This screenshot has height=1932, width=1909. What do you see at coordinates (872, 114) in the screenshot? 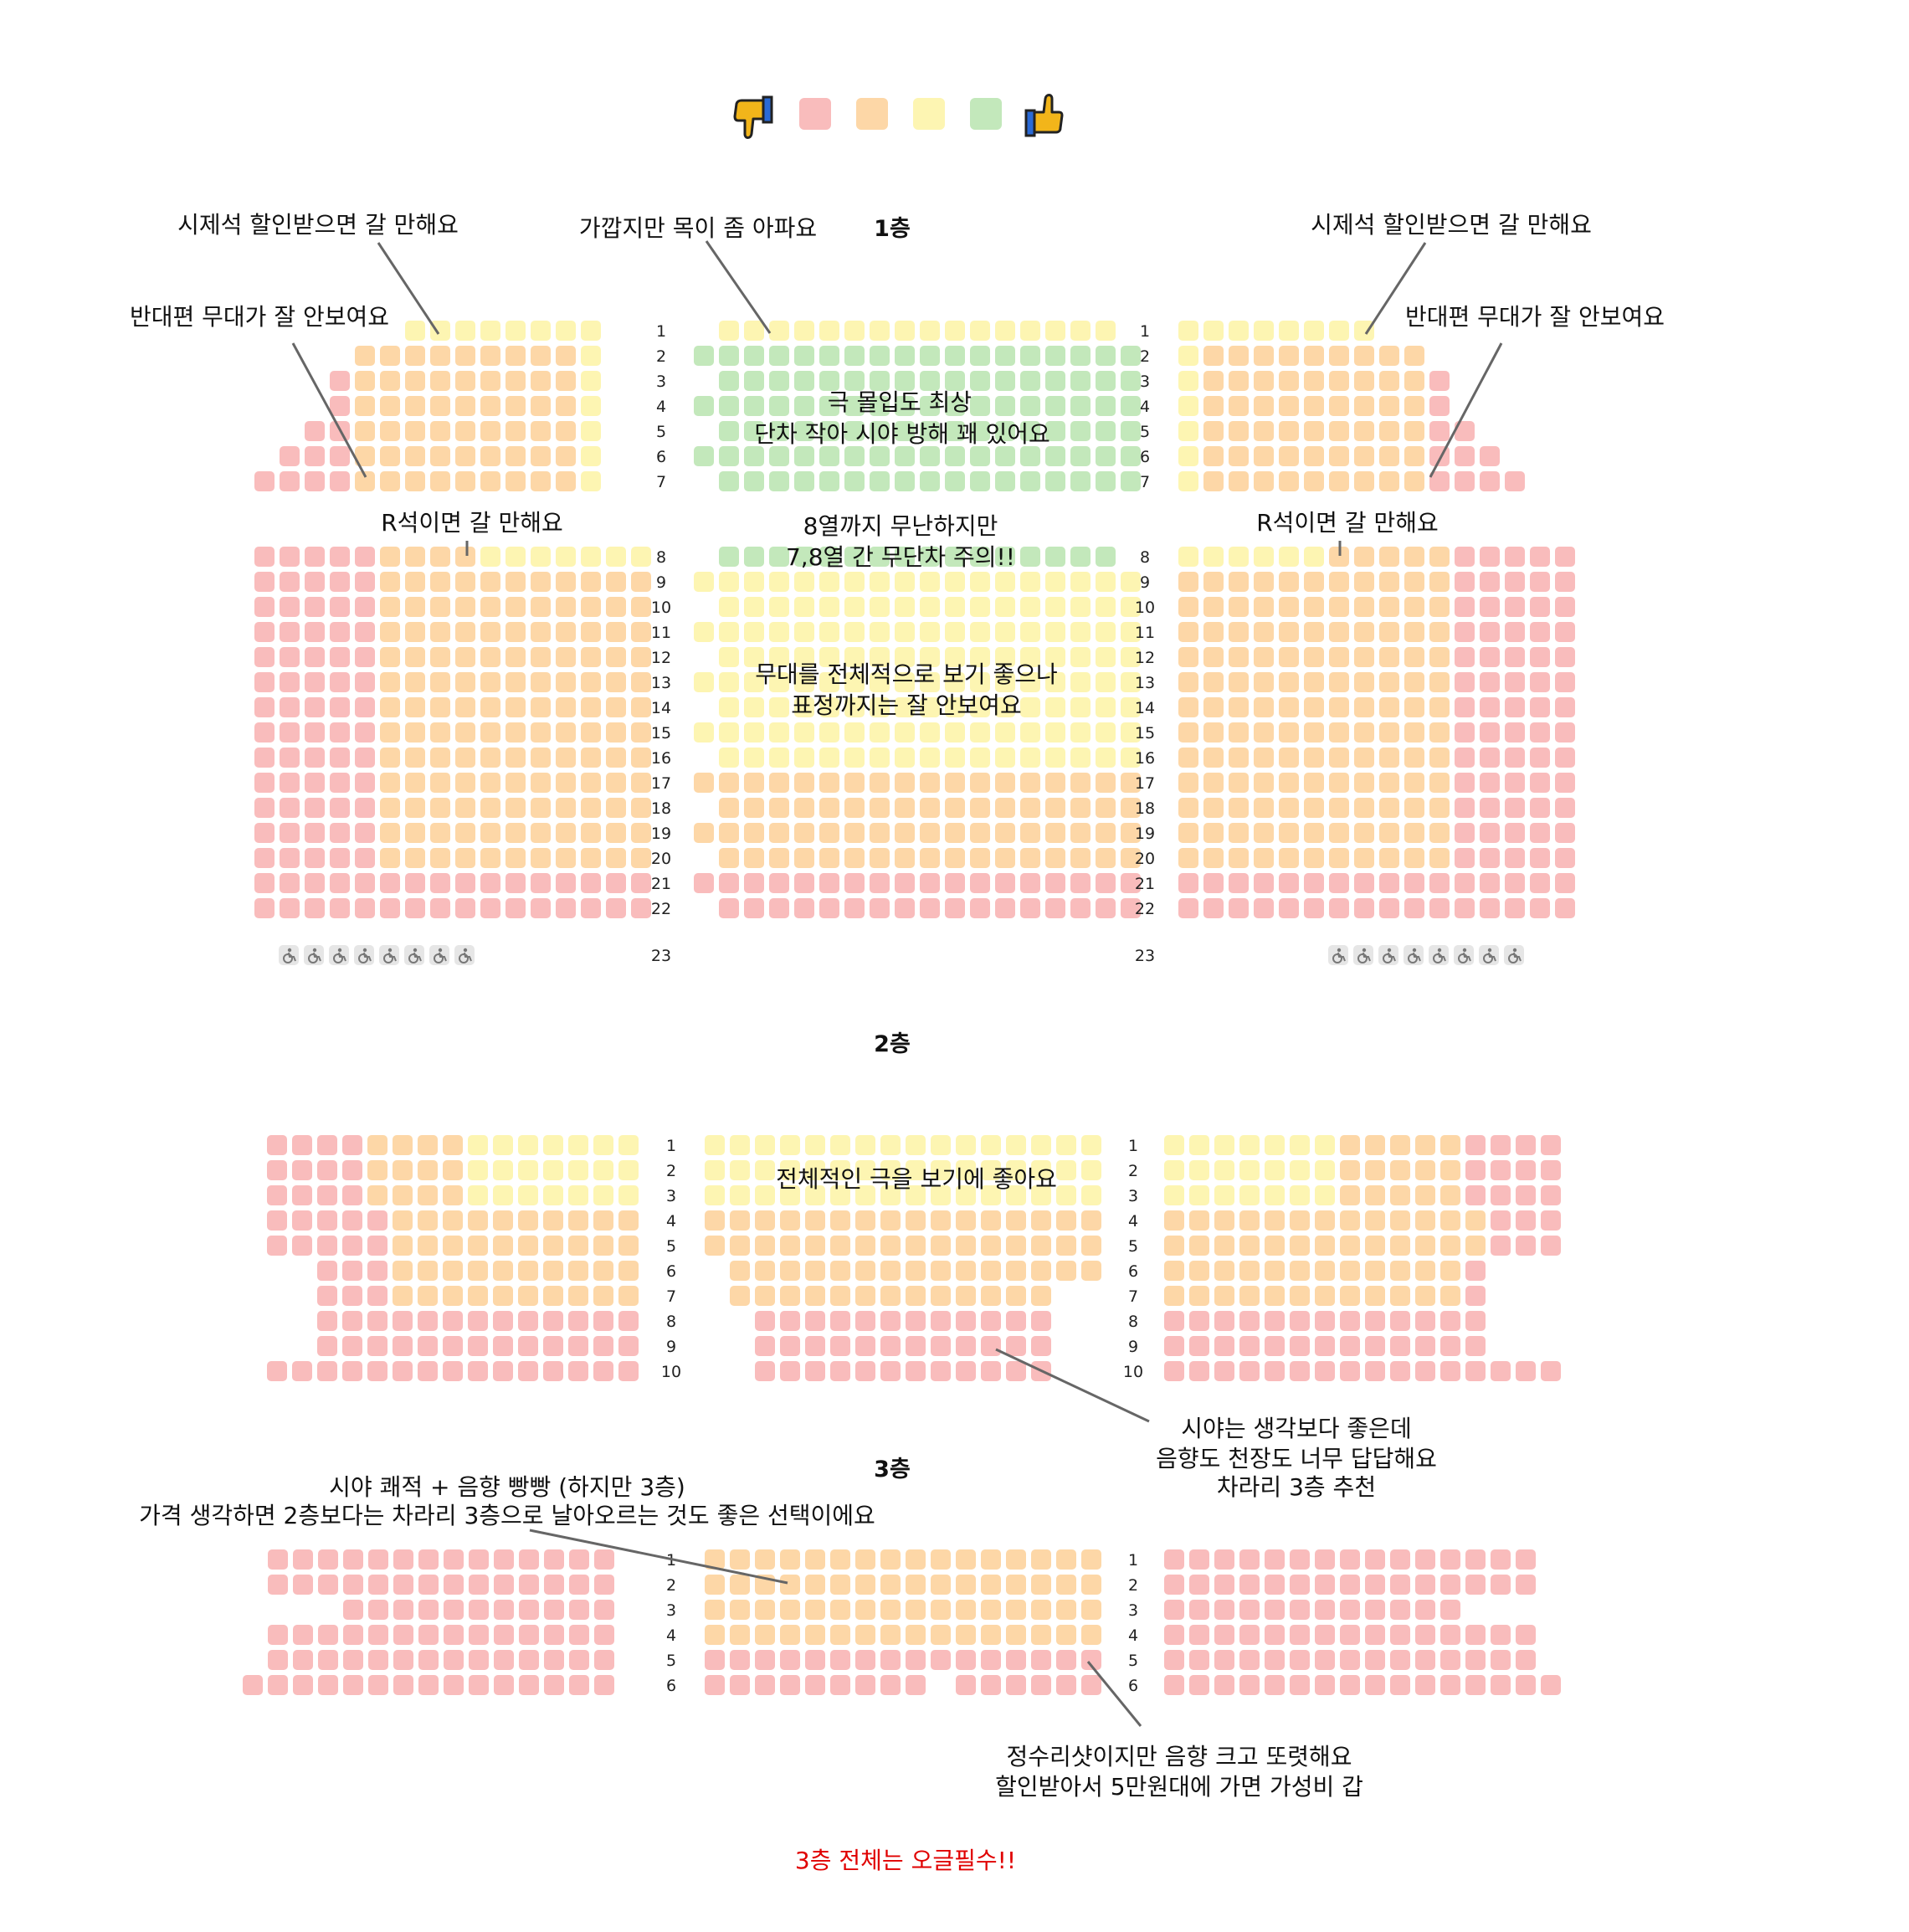
I see `legend-swatch-poor` at bounding box center [872, 114].